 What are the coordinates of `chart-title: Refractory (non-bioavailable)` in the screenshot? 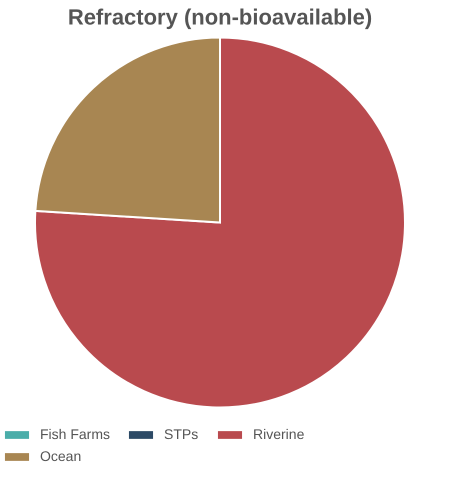 It's located at (220, 17).